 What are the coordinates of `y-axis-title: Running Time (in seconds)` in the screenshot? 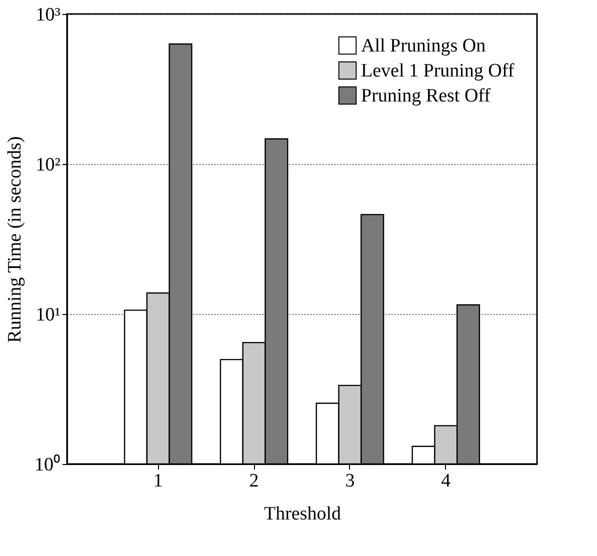 It's located at (15, 239).